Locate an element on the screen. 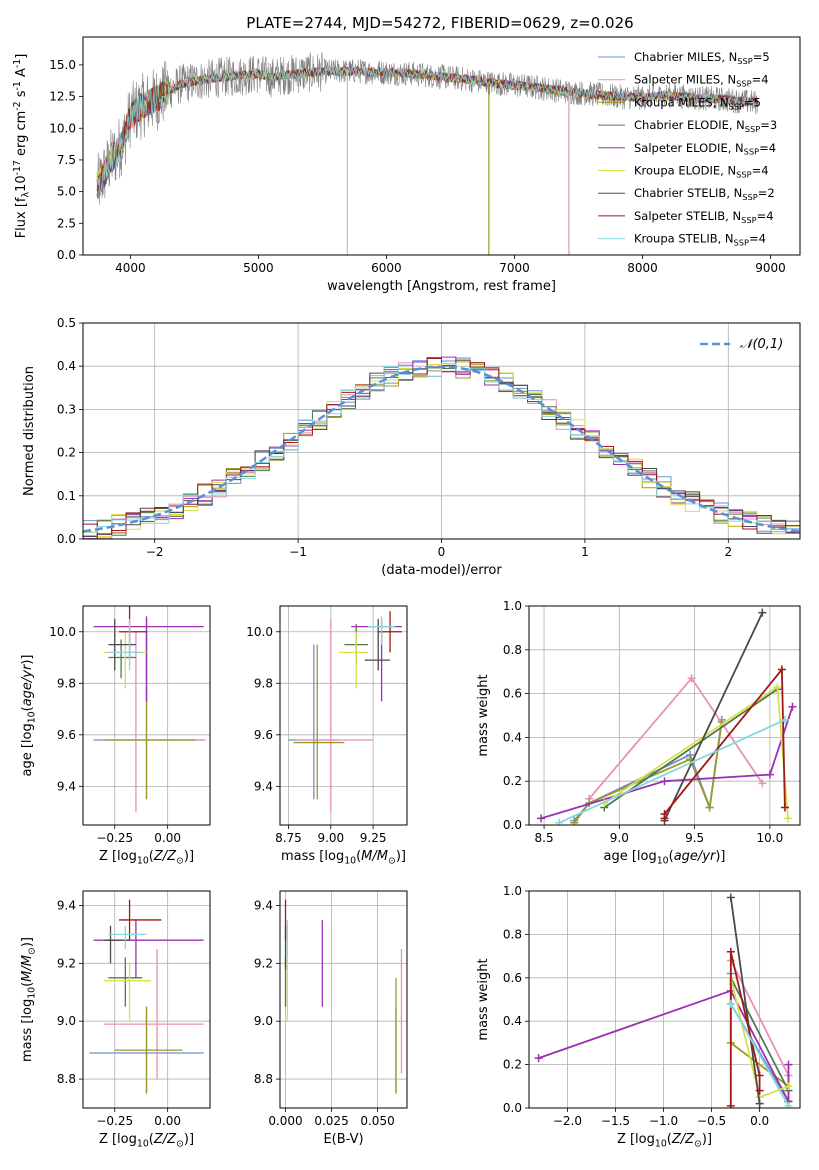 The image size is (819, 1170). y-tick-label: 7.5 is located at coordinates (66, 160).